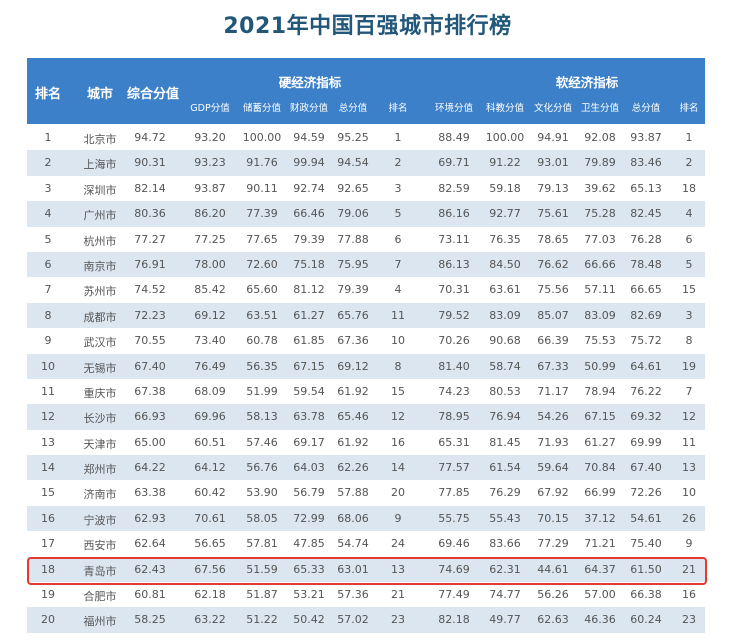 This screenshot has width=735, height=641. What do you see at coordinates (505, 595) in the screenshot?
I see `cell-education: 74.77` at bounding box center [505, 595].